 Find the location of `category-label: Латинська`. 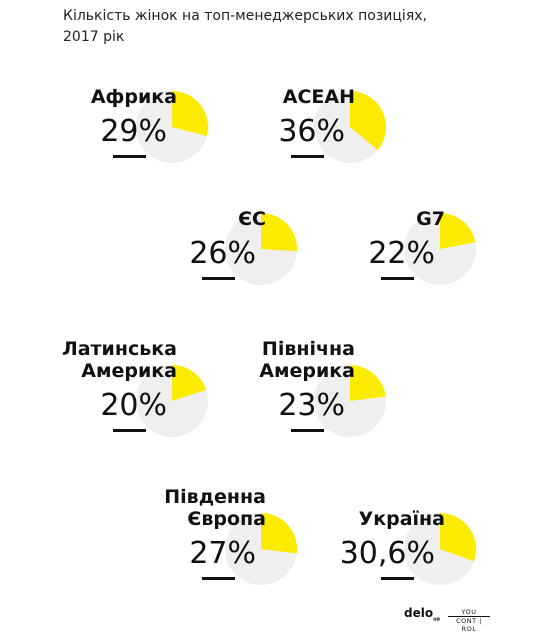

category-label: Латинська is located at coordinates (119, 349).